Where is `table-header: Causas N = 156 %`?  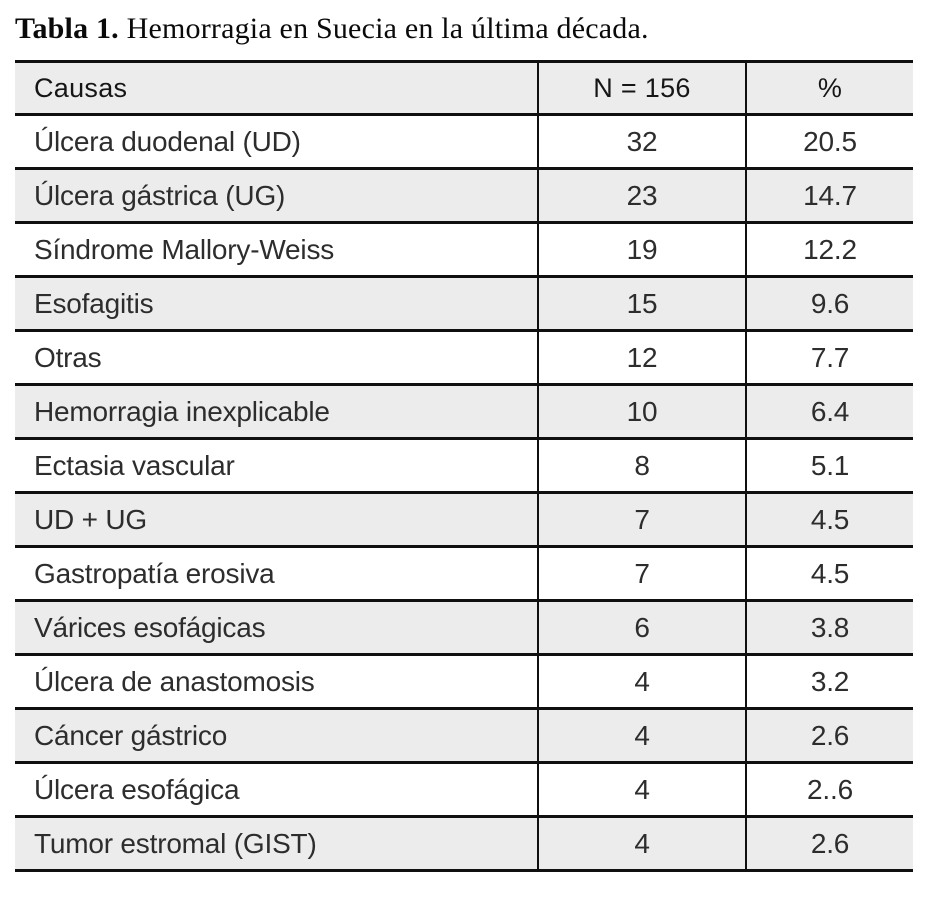 table-header: Causas N = 156 % is located at coordinates (464, 88).